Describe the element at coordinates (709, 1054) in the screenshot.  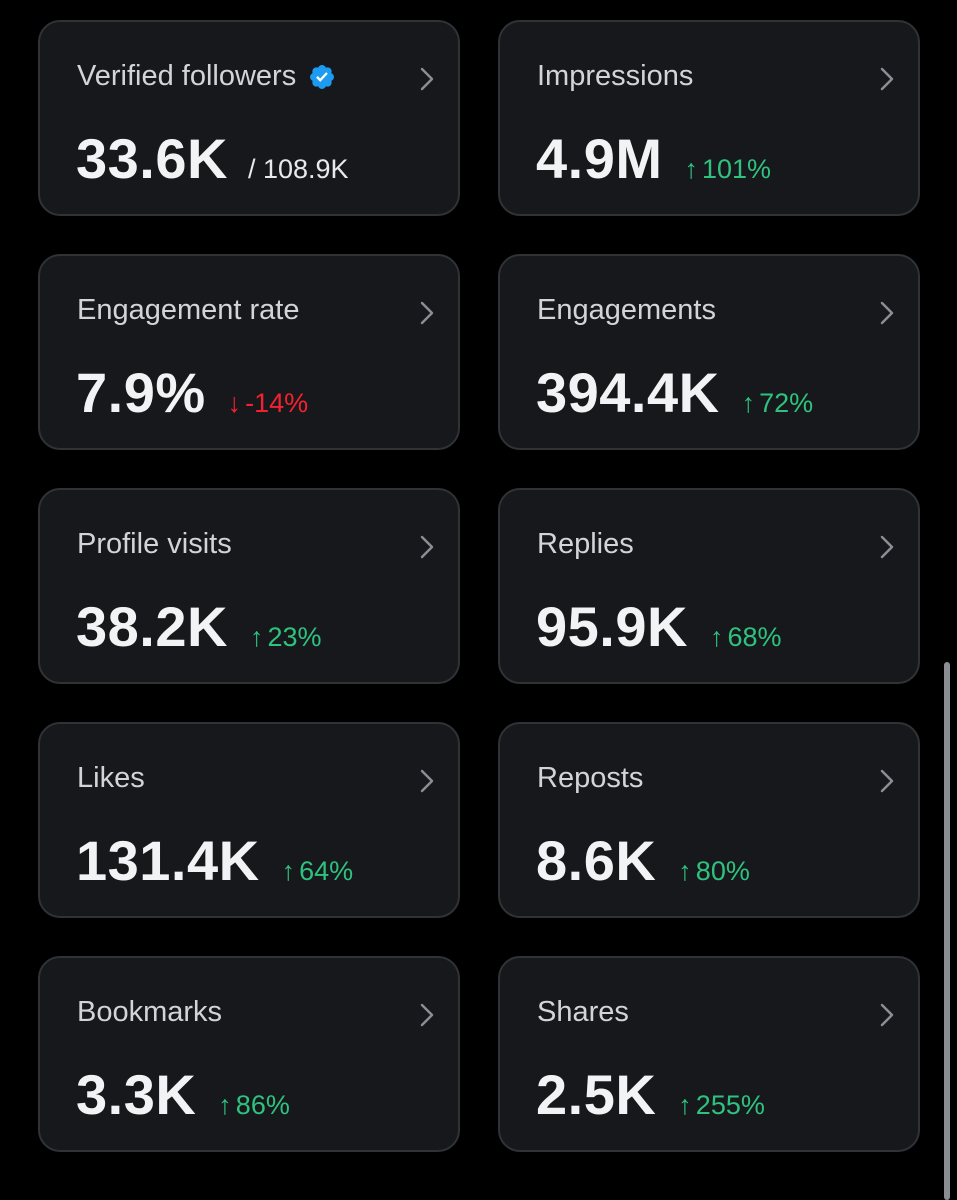
I see `card-shares: Shares 2.5K ↑ 255%` at that location.